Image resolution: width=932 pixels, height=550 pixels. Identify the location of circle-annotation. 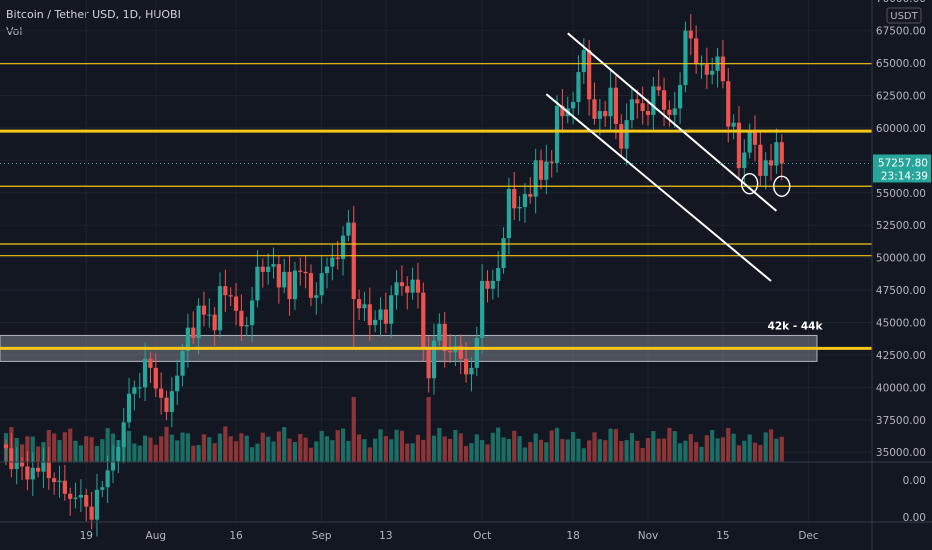
(749, 183).